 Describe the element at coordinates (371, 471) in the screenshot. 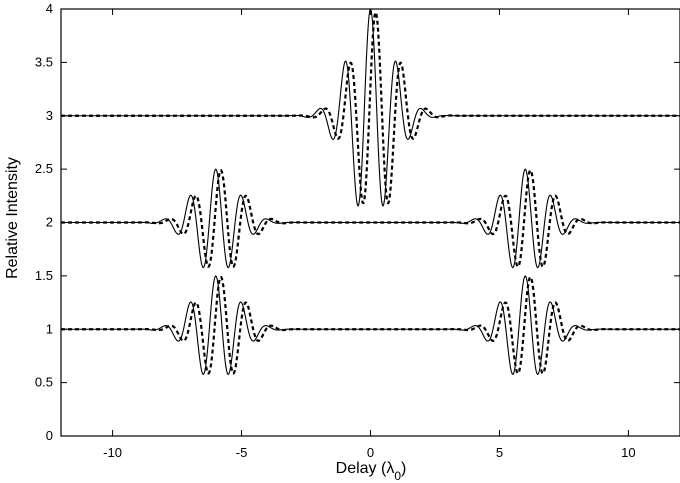

I see `x-axis-label: Delay (λ0)` at that location.